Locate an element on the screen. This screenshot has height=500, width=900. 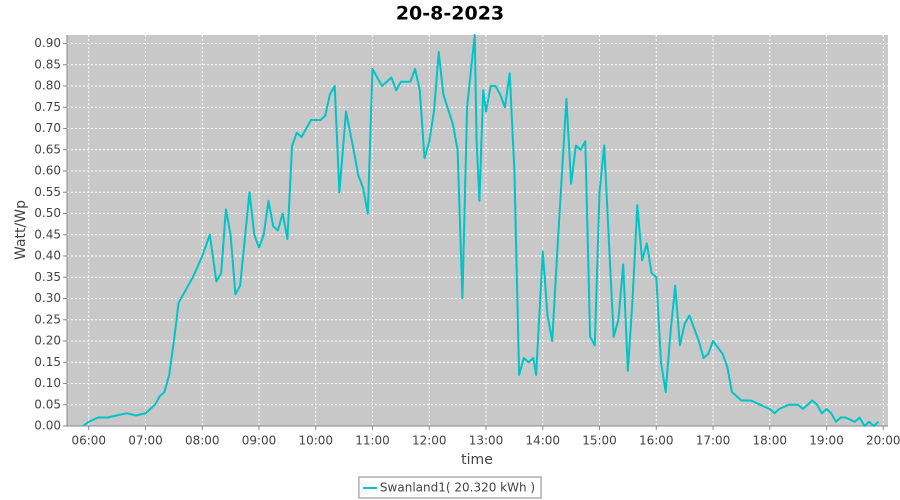
x-tick-label: 07:00 is located at coordinates (145, 441).